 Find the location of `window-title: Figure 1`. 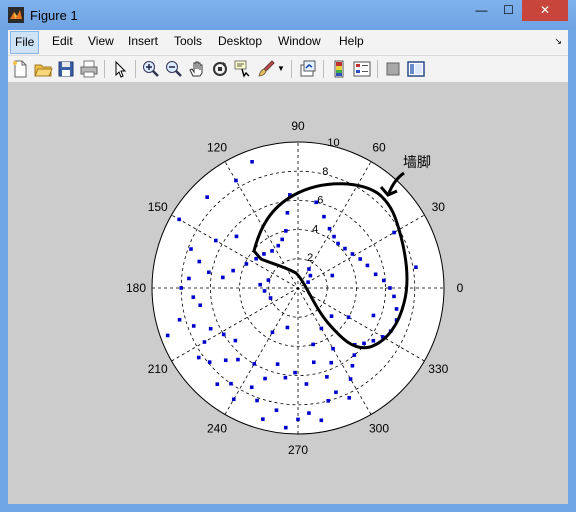

window-title: Figure 1 is located at coordinates (54, 15).